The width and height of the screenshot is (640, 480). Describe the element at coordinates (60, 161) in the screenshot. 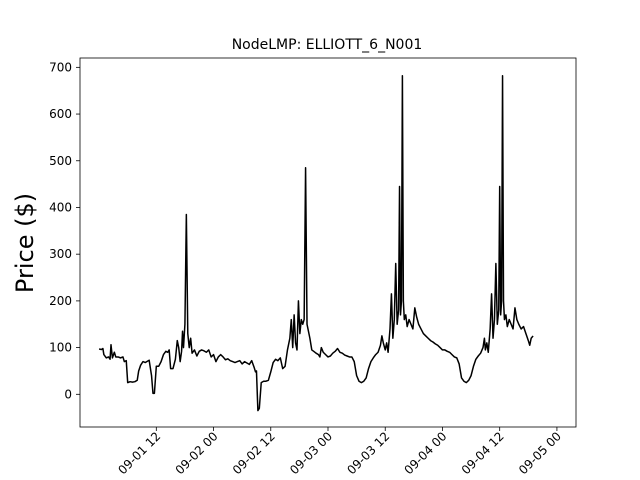

I see `y-tick-label: 500` at that location.